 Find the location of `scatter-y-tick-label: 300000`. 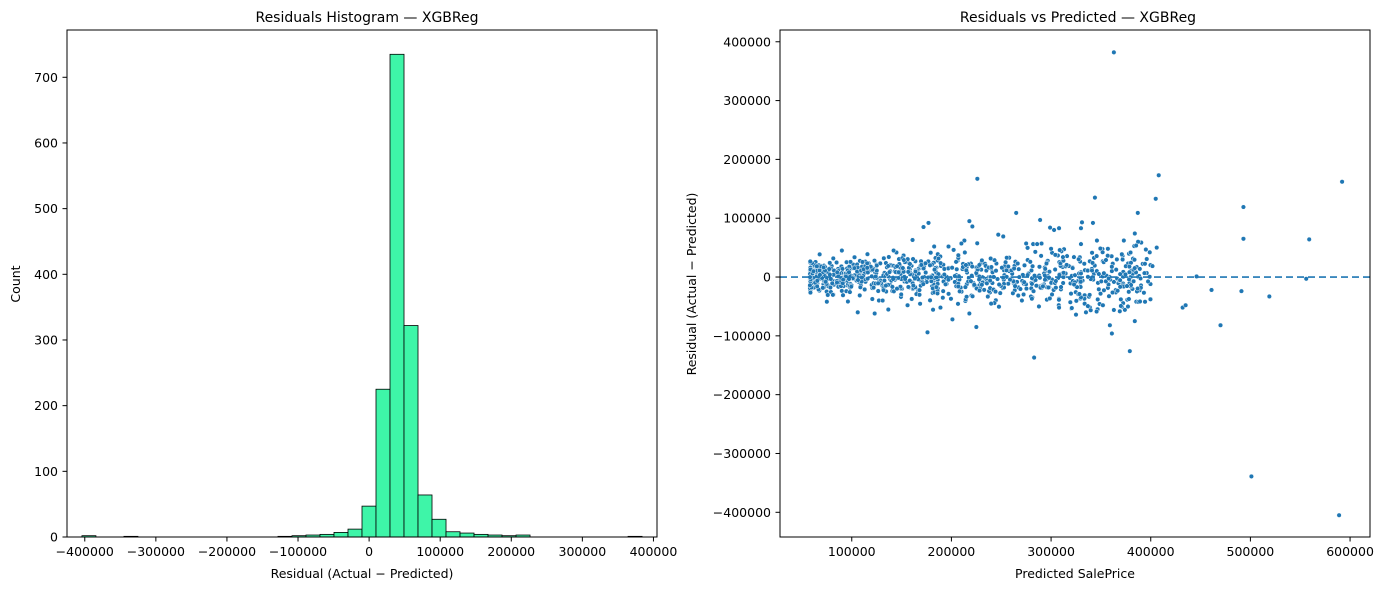

scatter-y-tick-label: 300000 is located at coordinates (747, 100).